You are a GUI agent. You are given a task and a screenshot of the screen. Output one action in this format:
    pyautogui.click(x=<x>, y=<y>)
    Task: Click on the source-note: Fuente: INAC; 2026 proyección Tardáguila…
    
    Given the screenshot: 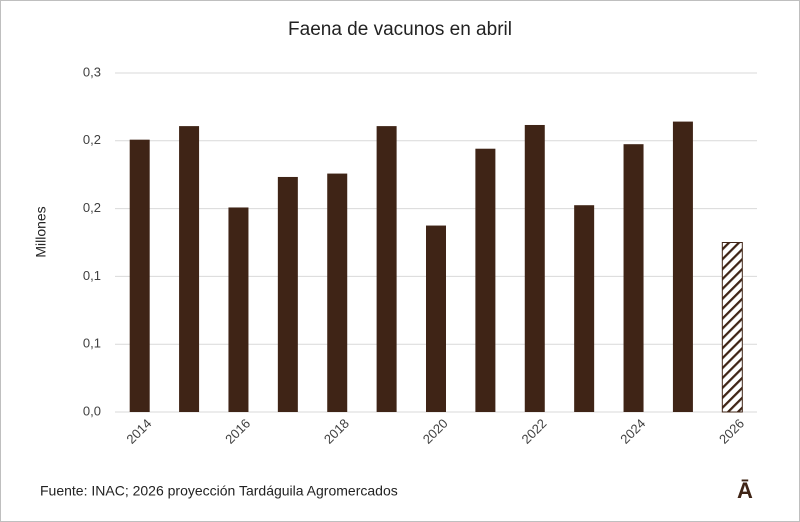 What is the action you would take?
    pyautogui.click(x=219, y=491)
    